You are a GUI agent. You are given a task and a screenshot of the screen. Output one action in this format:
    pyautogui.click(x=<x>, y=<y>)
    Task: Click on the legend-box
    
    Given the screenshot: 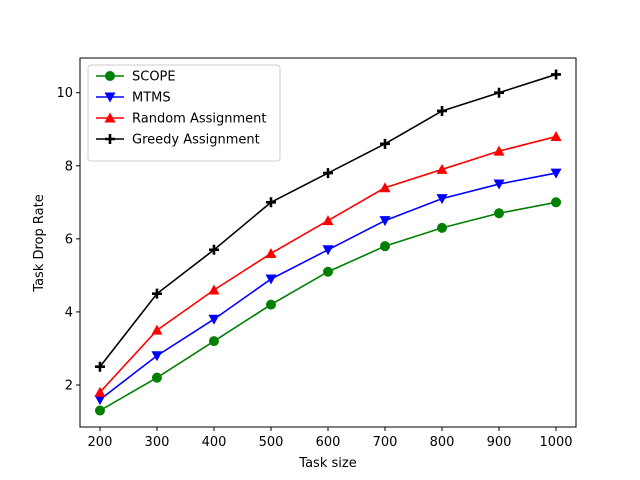 What is the action you would take?
    pyautogui.click(x=184, y=113)
    